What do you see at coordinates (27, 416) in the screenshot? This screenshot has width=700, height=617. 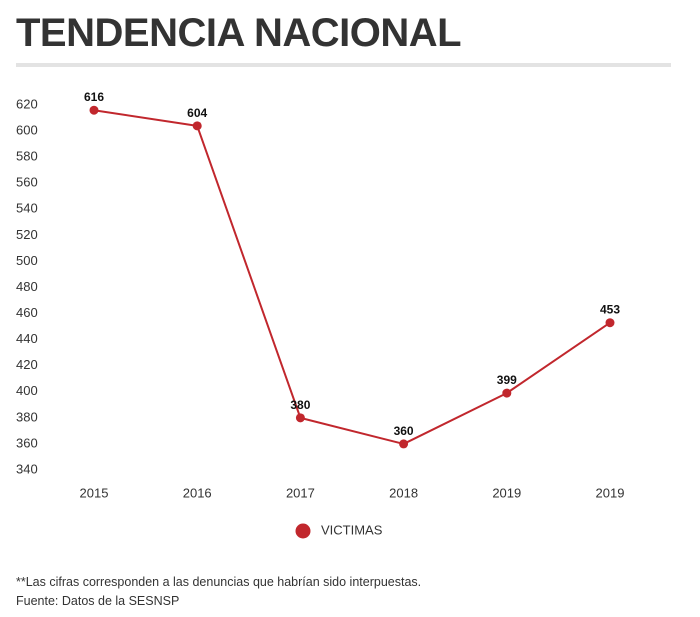 I see `y-tick-label: 380` at bounding box center [27, 416].